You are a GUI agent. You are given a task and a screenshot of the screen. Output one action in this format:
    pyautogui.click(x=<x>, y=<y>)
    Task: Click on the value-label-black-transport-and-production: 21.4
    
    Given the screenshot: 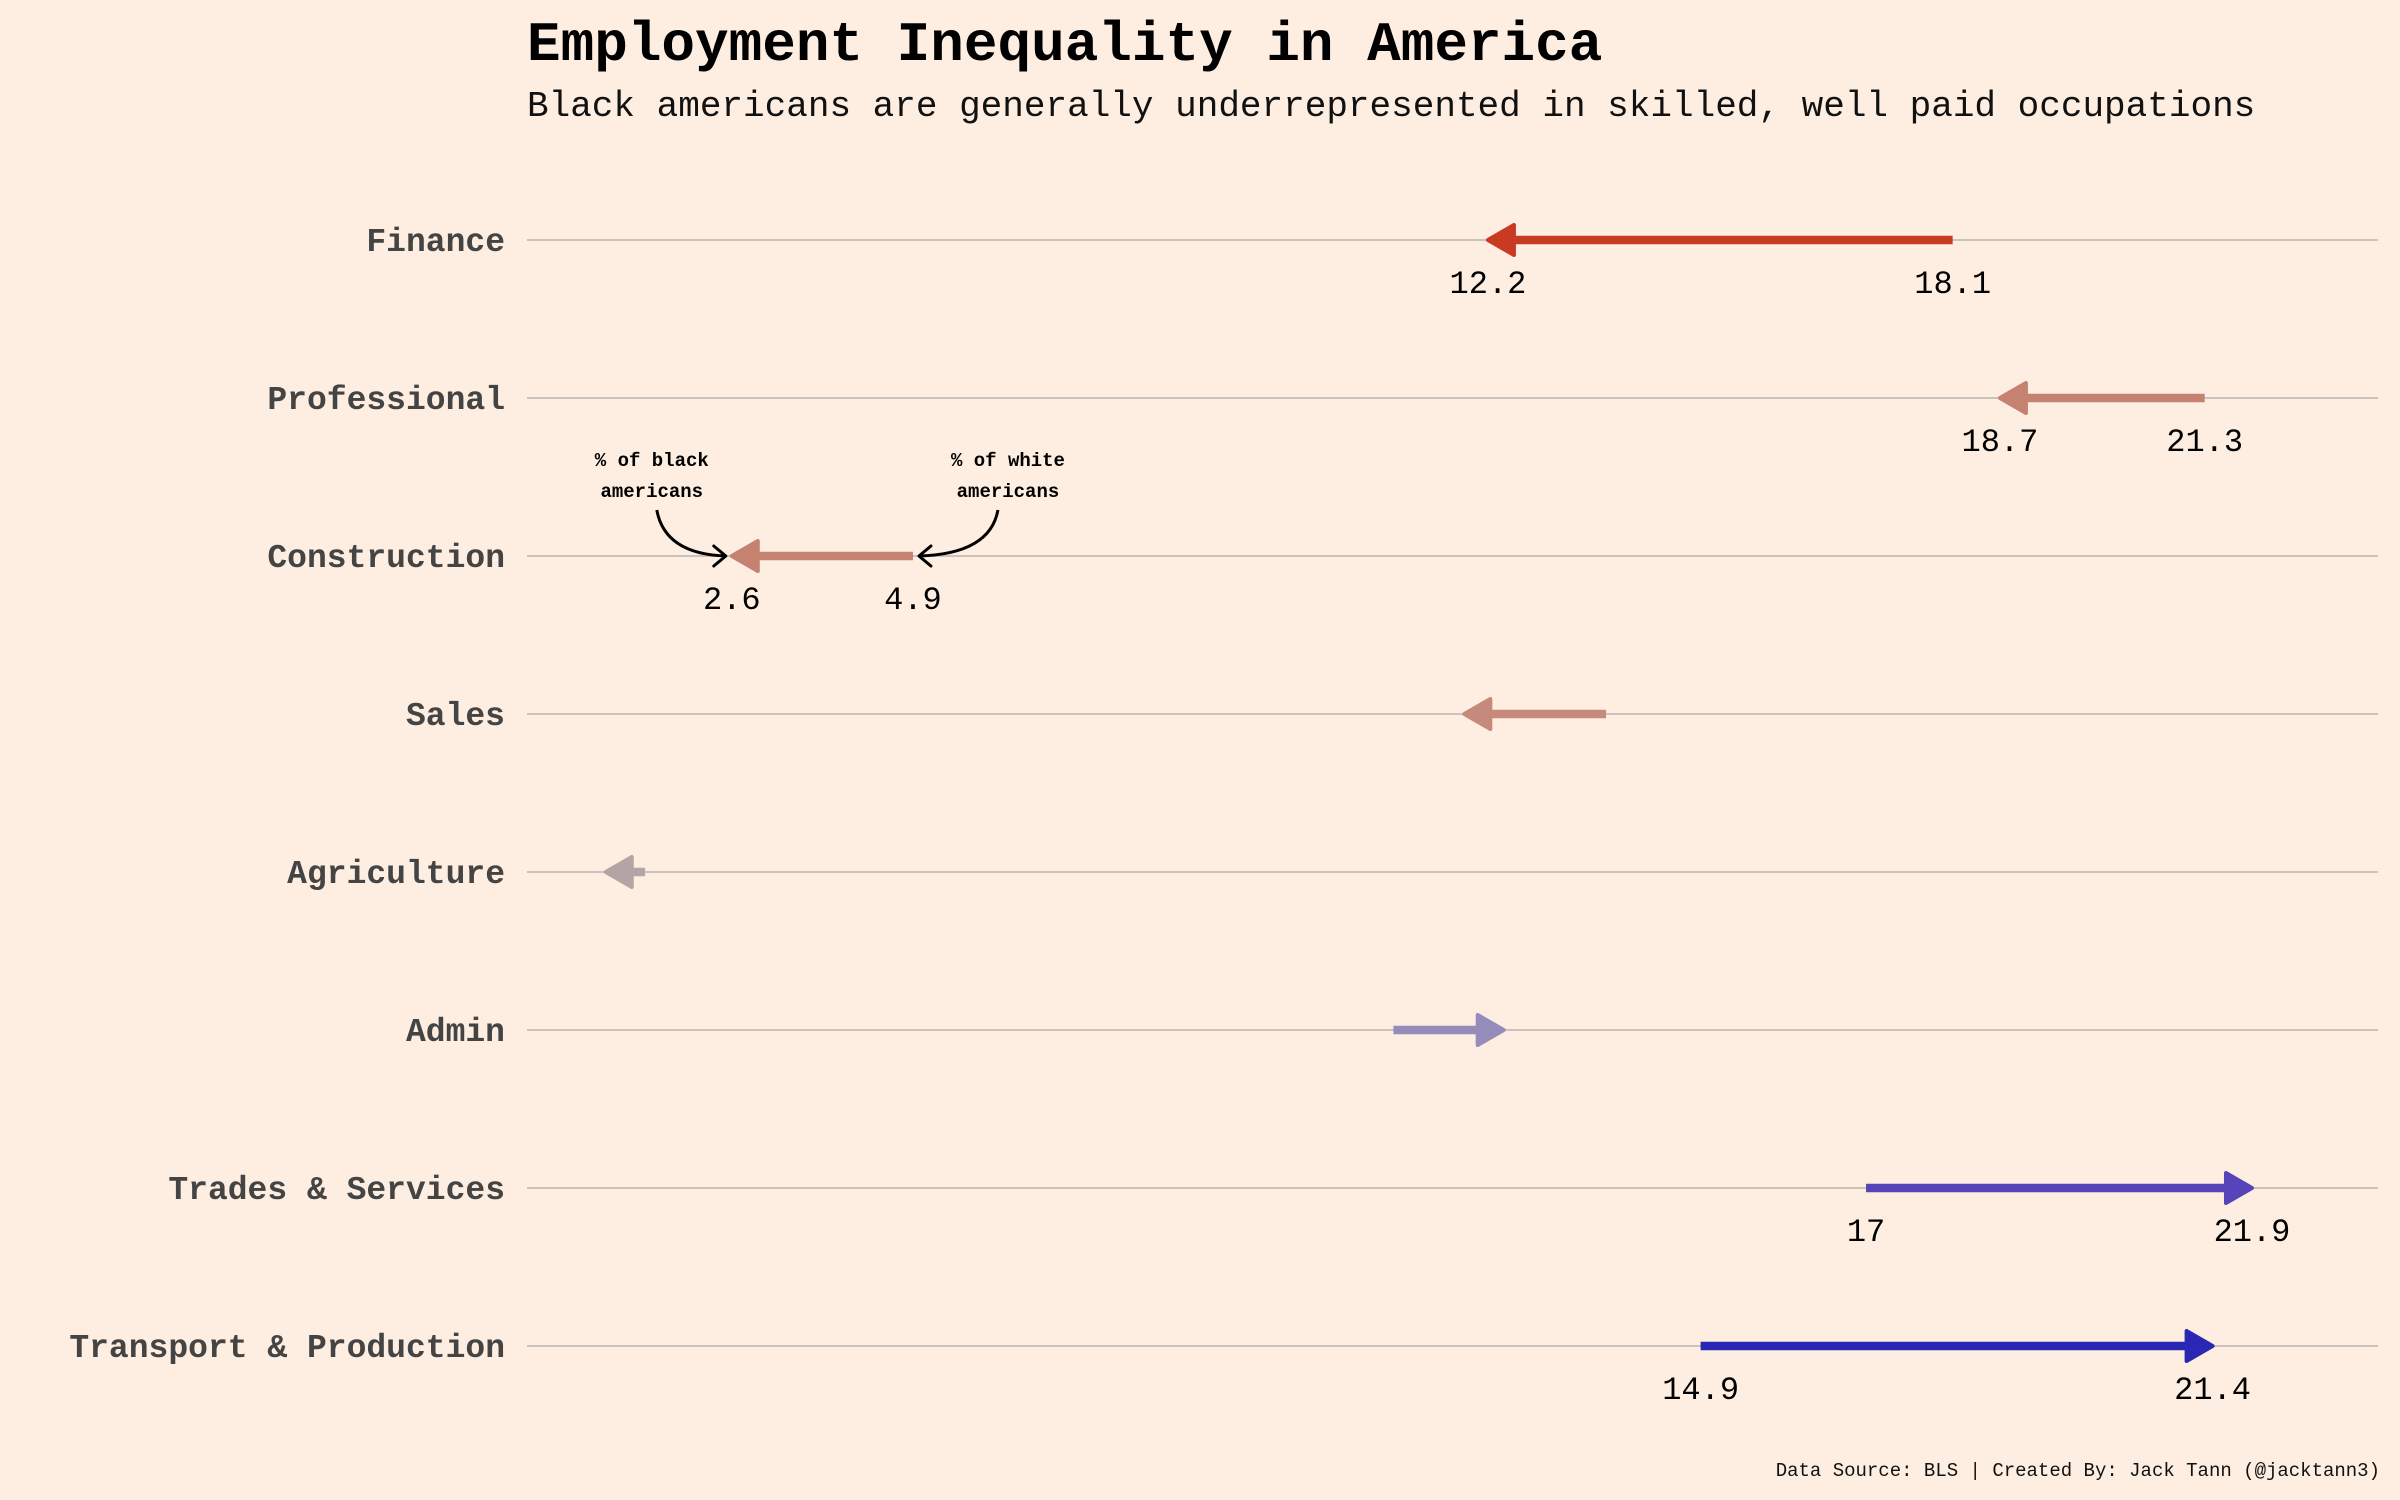 What is the action you would take?
    pyautogui.click(x=2212, y=1390)
    